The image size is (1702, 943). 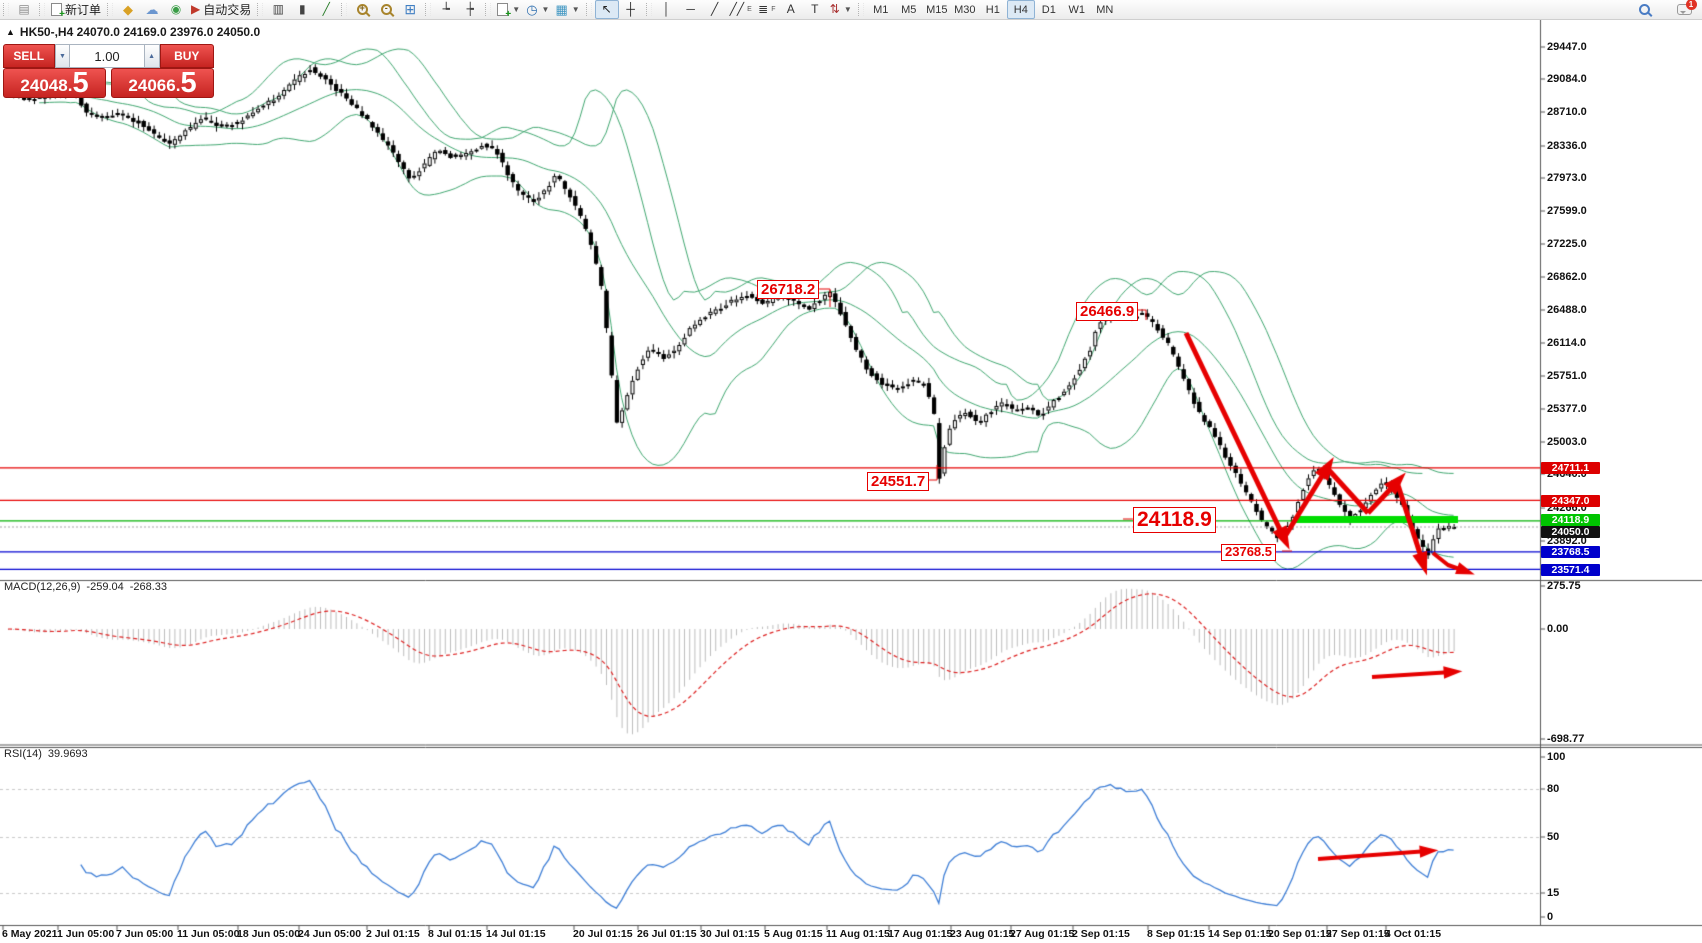 I want to click on new-order-button-label: 新订单, so click(x=83, y=10).